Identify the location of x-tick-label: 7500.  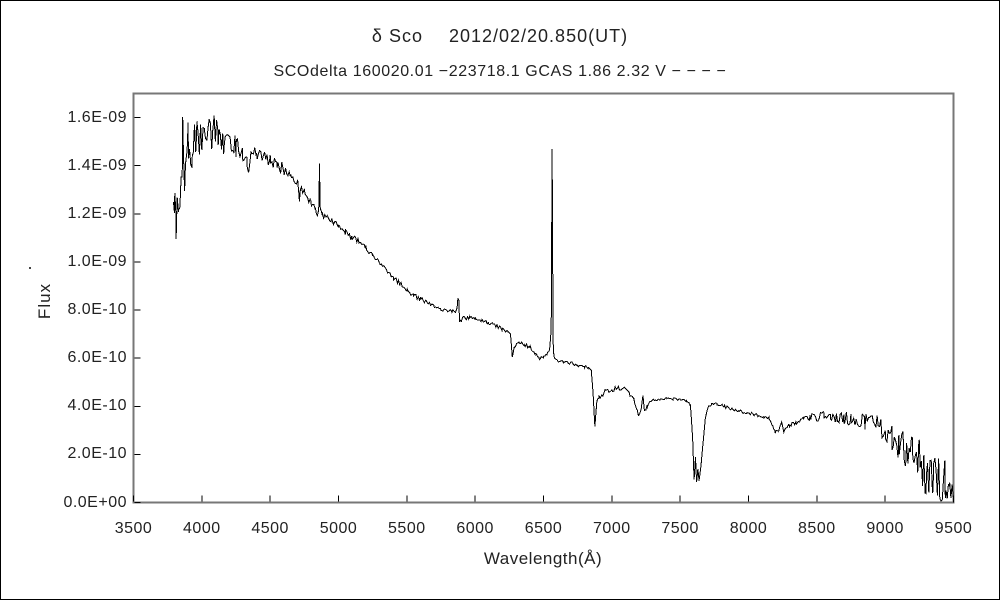
(680, 528).